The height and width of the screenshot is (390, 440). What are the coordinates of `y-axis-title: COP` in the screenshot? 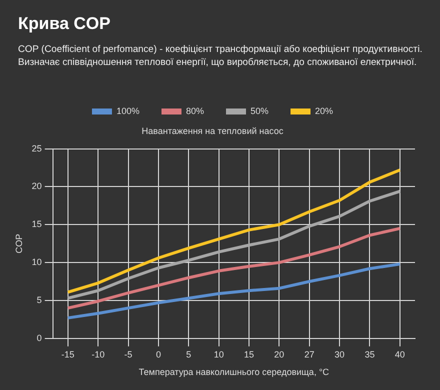 It's located at (19, 244).